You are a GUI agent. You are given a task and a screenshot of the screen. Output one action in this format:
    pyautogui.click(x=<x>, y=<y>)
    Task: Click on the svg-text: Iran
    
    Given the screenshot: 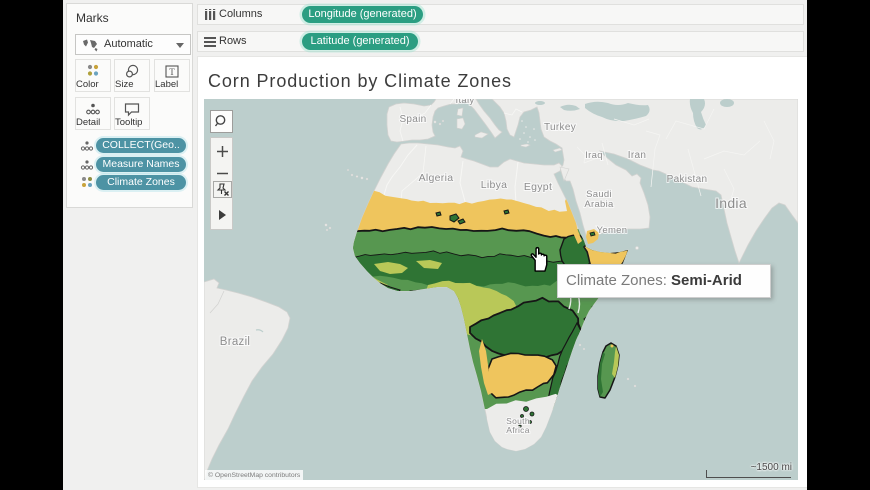 What is the action you would take?
    pyautogui.click(x=637, y=155)
    